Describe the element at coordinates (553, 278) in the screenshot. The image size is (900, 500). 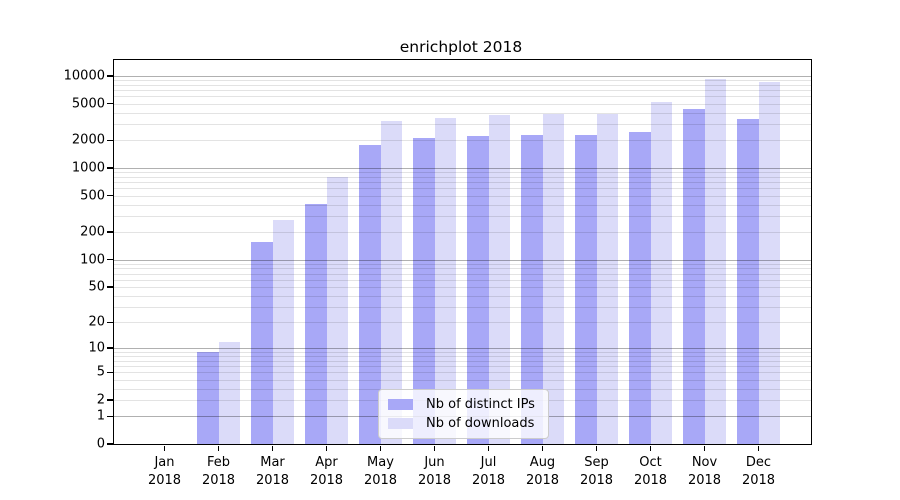
I see `bar-downloads-aug` at that location.